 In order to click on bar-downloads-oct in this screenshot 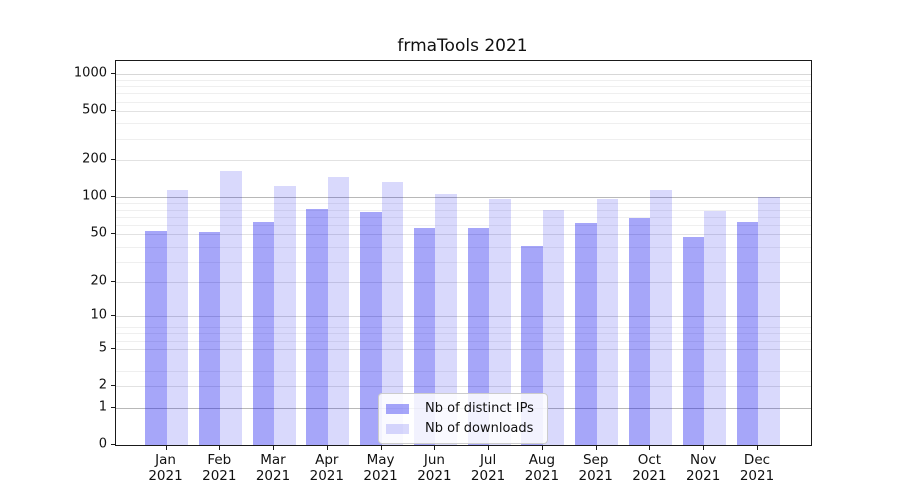, I will do `click(661, 317)`.